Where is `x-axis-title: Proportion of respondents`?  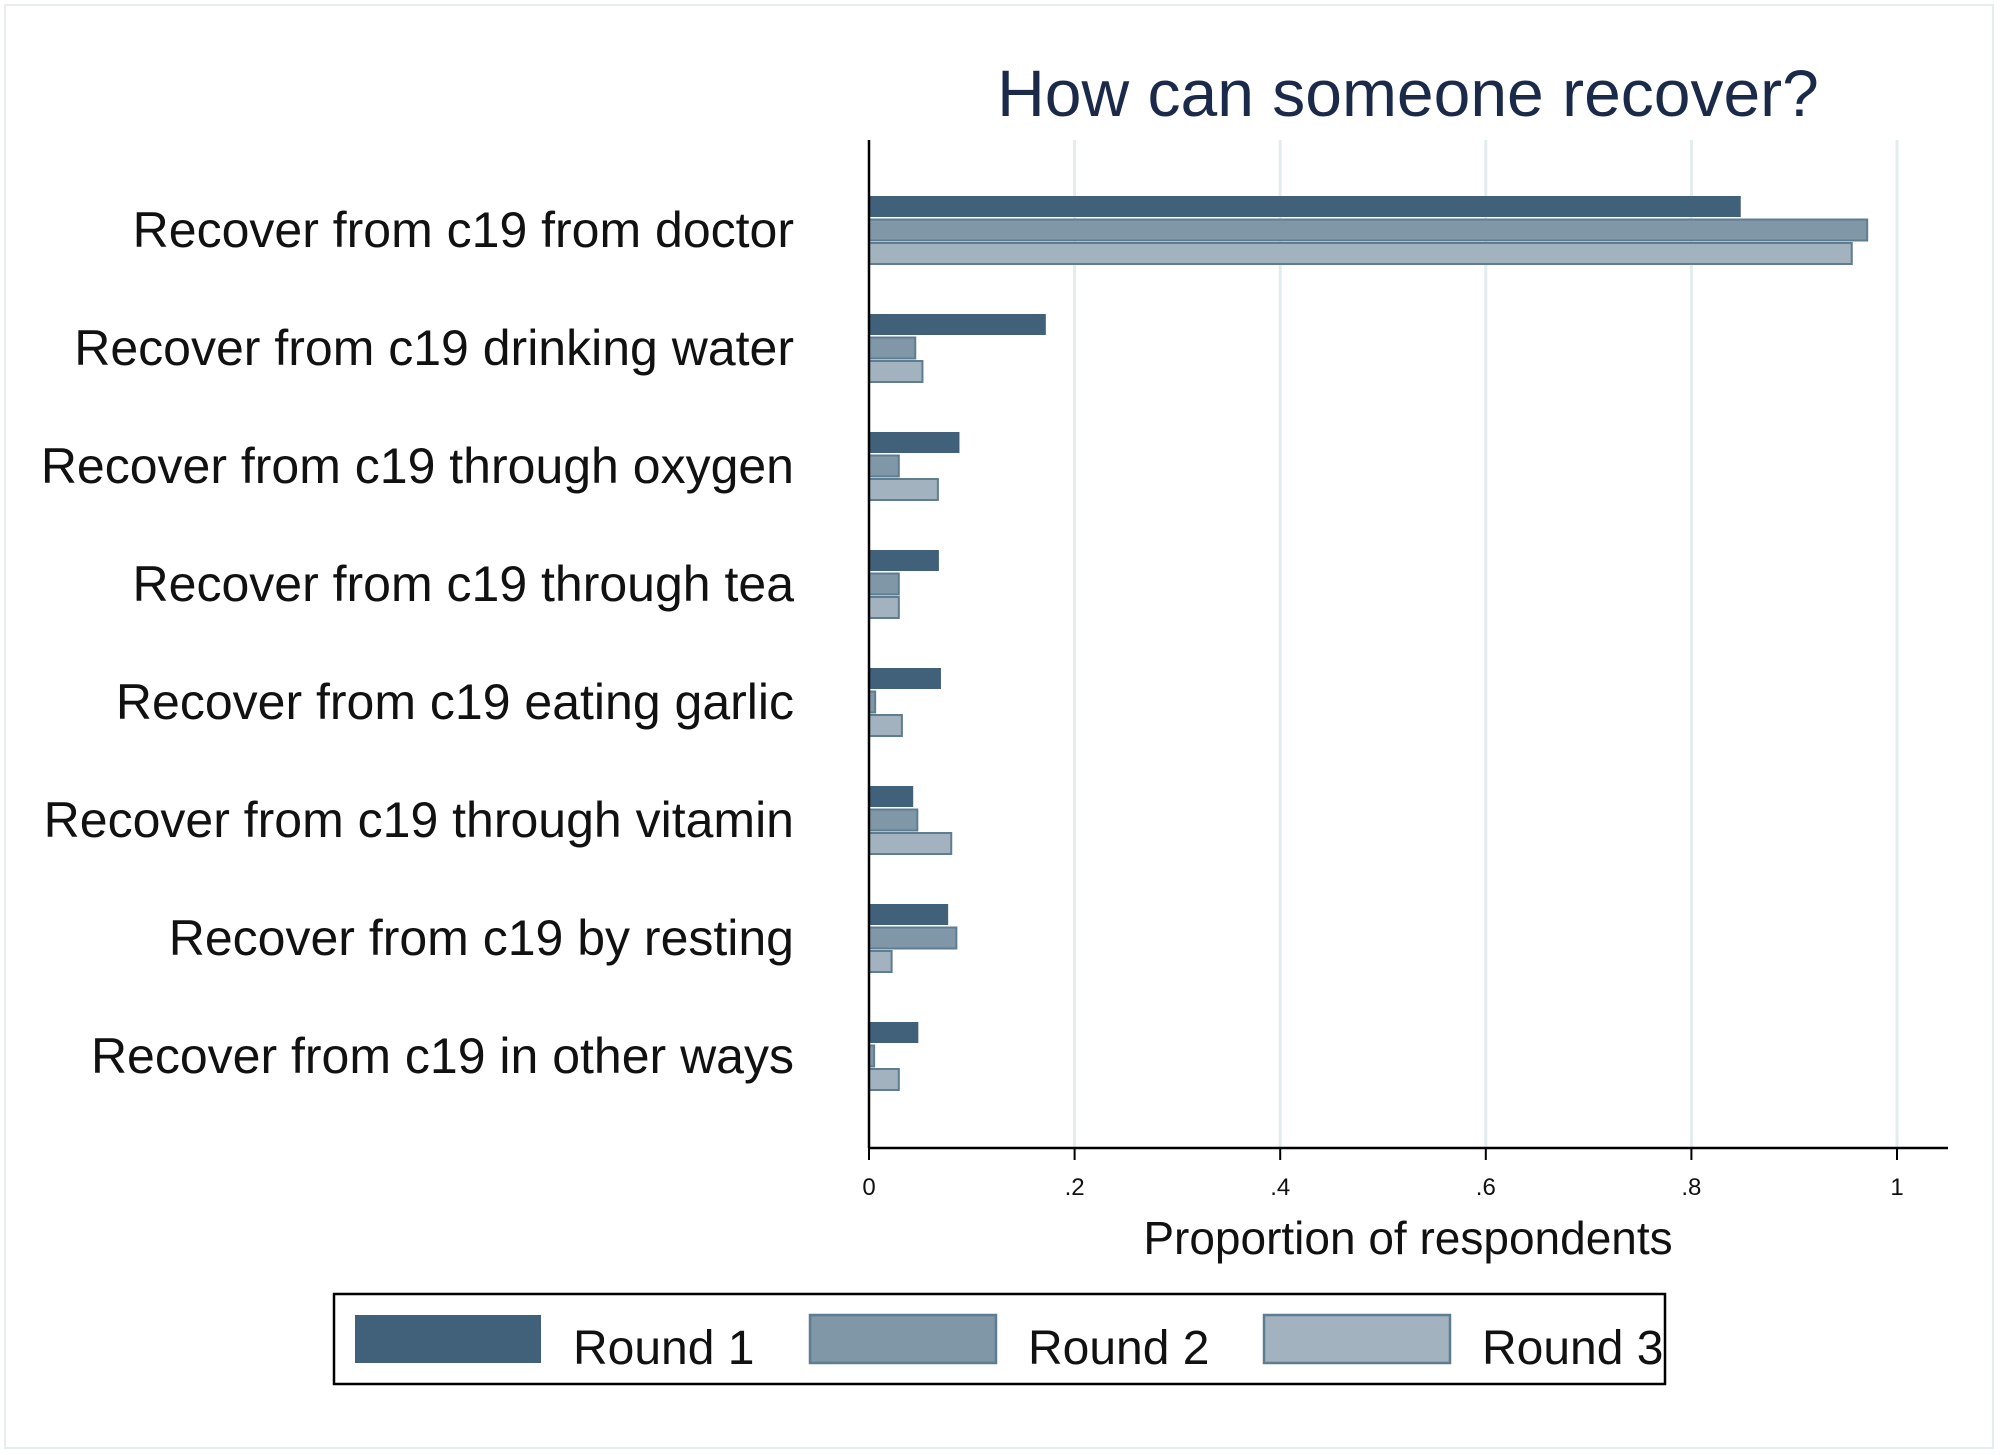
x-axis-title: Proportion of respondents is located at coordinates (1407, 1238).